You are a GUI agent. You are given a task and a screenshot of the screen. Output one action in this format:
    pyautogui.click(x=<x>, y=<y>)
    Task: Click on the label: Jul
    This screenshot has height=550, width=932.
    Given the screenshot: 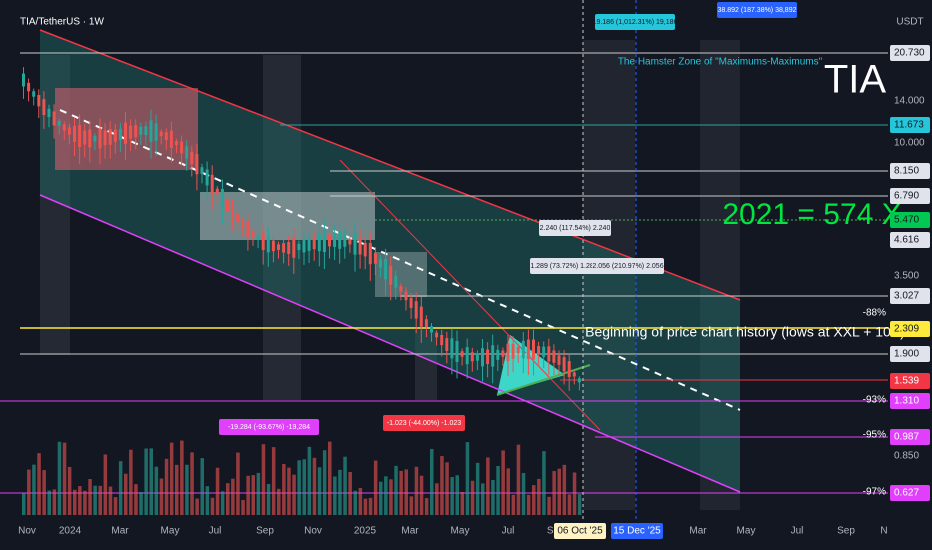 What is the action you would take?
    pyautogui.click(x=508, y=531)
    